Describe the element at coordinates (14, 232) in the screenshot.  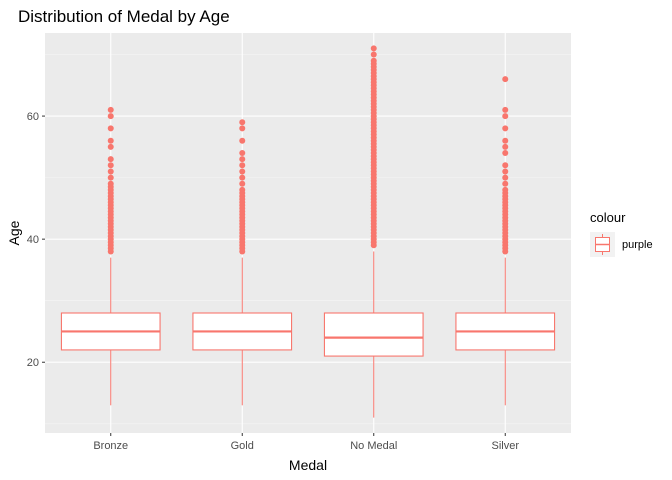
I see `y-axis-title: Age` at that location.